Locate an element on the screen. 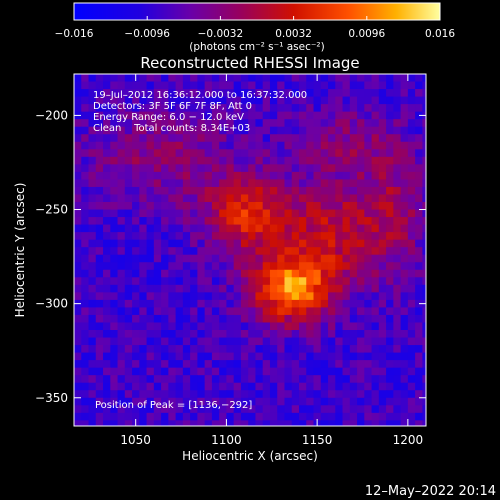 The height and width of the screenshot is (500, 500). colorbar-tick-label: −0.0096 is located at coordinates (147, 34).